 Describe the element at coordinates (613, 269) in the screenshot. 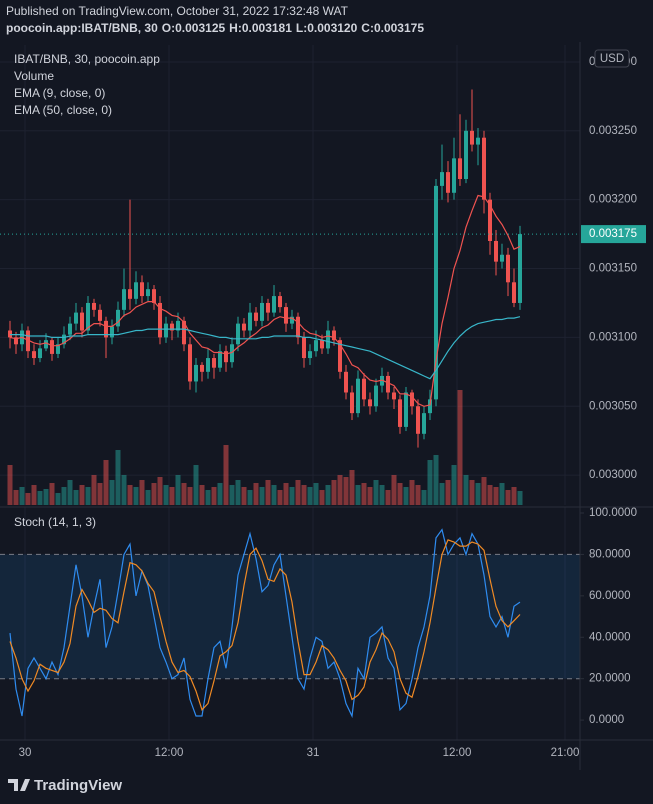

I see `y-tick-label: 0.003150` at that location.